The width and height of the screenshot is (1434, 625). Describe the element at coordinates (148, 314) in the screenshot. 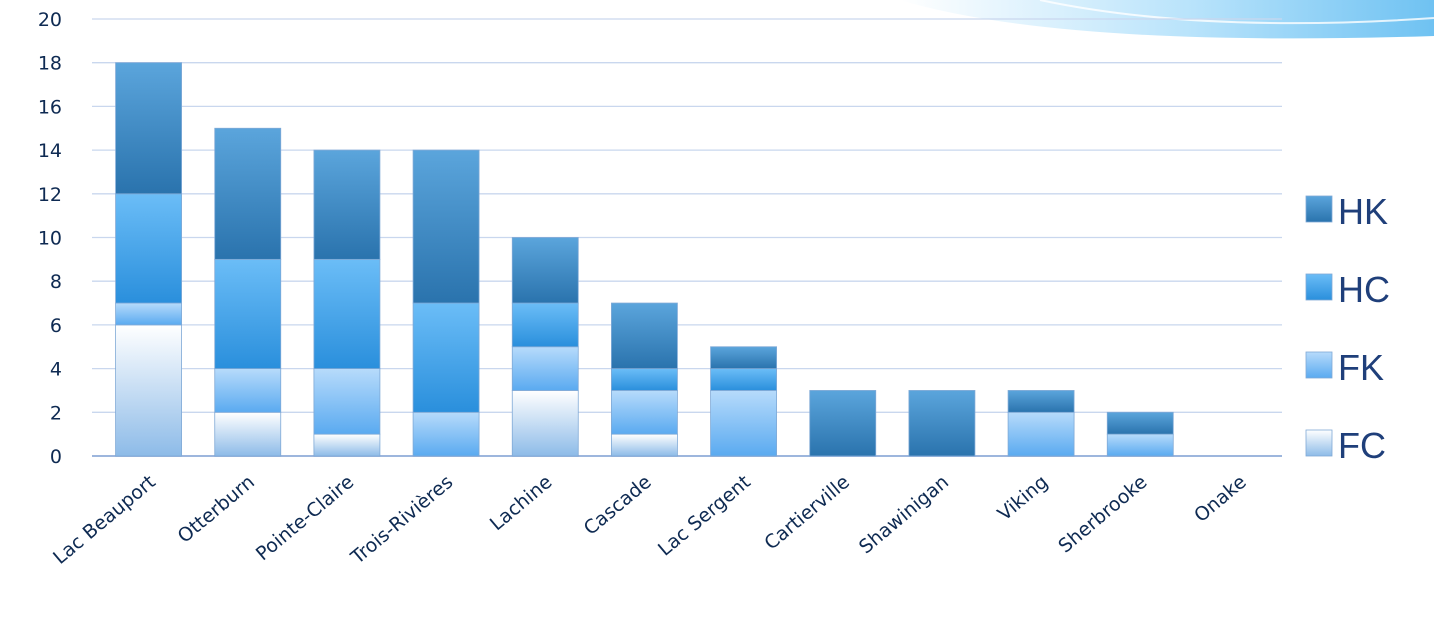

I see `bar-lac-beauport-fk` at that location.